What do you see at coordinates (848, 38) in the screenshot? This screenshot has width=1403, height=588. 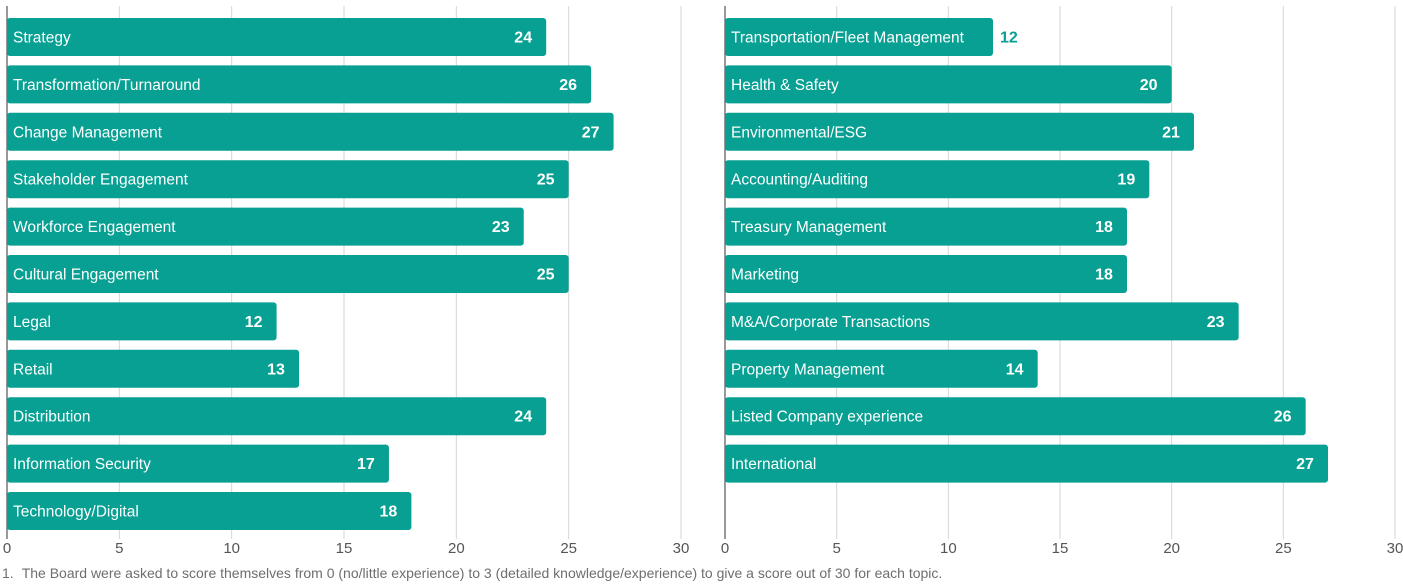 I see `category-label: Transportation/Fleet Management` at bounding box center [848, 38].